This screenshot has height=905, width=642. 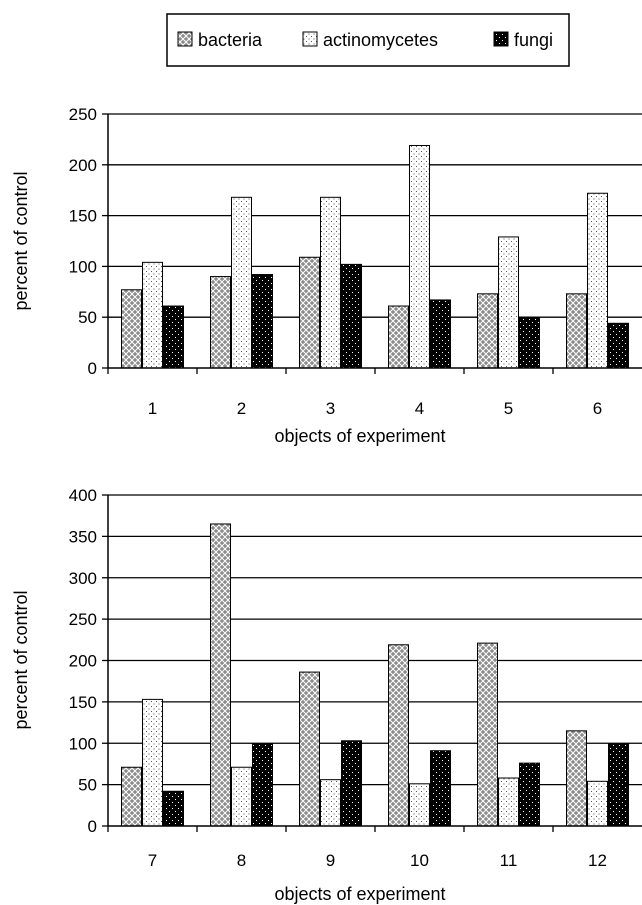 What do you see at coordinates (533, 40) in the screenshot?
I see `legend-label-fungi: fungi` at bounding box center [533, 40].